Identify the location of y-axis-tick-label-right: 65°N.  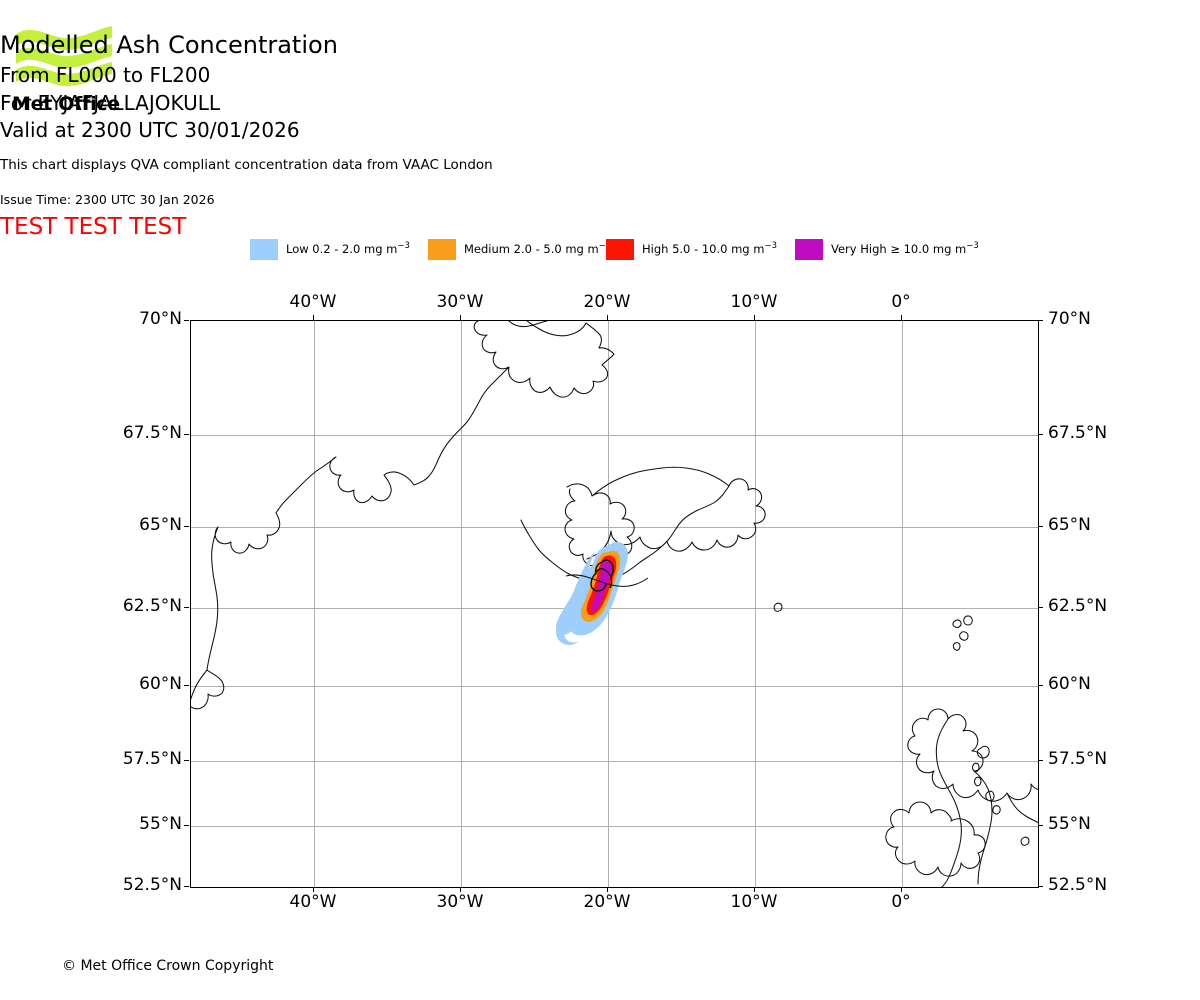
(1069, 525).